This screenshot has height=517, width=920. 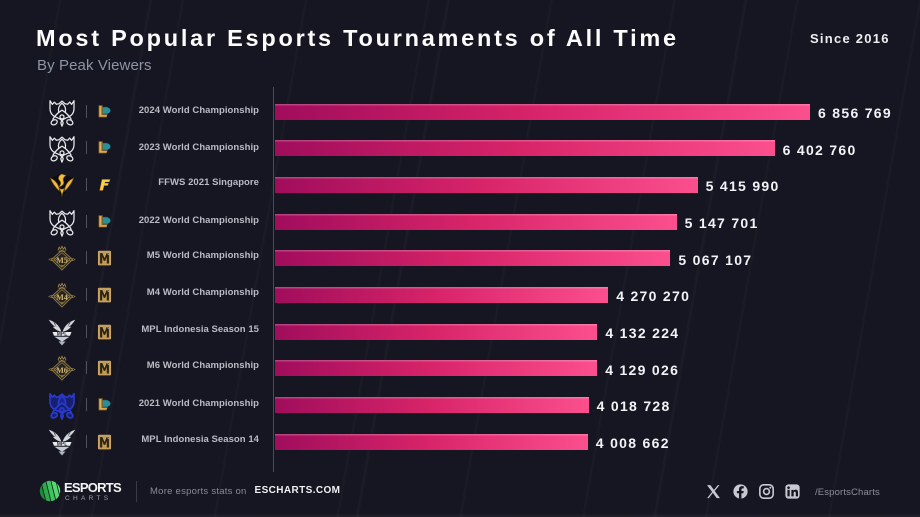 I want to click on svg-text: M4, so click(x=62, y=297).